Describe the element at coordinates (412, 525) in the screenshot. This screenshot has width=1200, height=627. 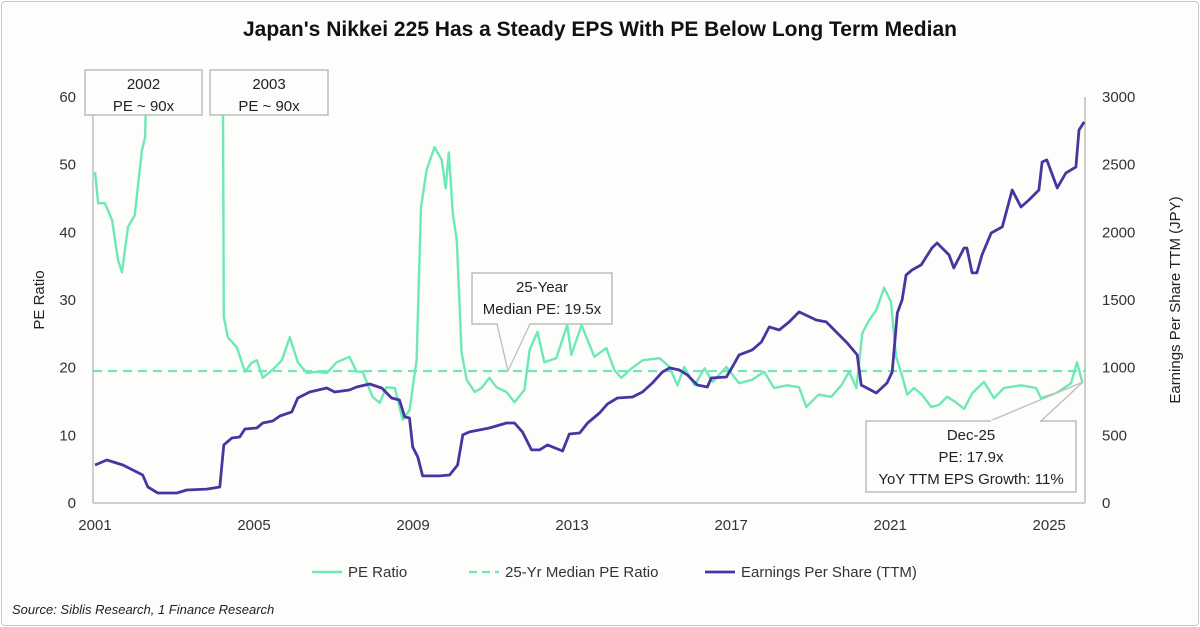
I see `x-tick-label: 2009` at that location.